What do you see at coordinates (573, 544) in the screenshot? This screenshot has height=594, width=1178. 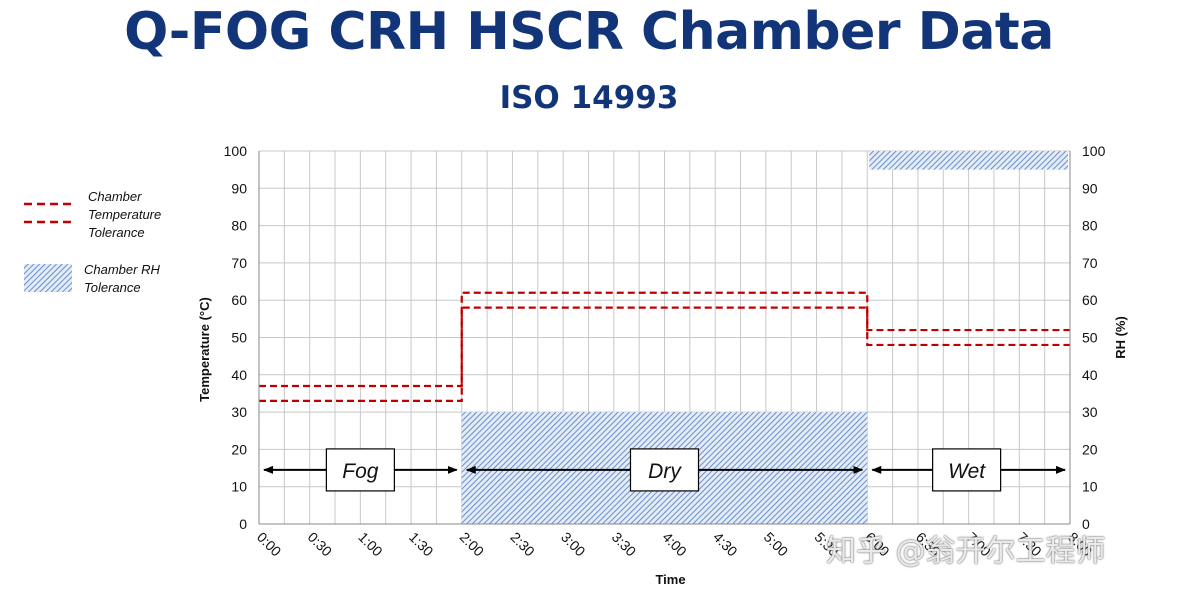 I see `x-tick-label: 3:00` at bounding box center [573, 544].